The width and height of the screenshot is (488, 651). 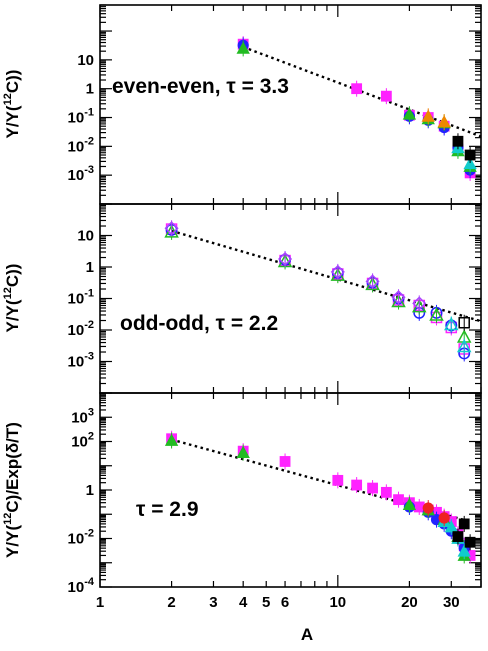 I want to click on panel-annotation: τ = 2.9, so click(x=167, y=509).